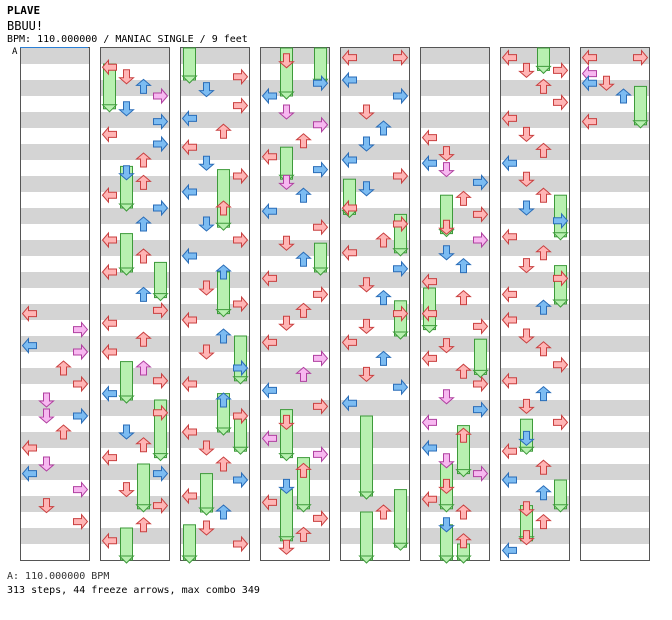  What do you see at coordinates (127, 39) in the screenshot?
I see `chart-meta-line: BPM: 110.000000 / MANIAC SINGLE / 9 feet` at bounding box center [127, 39].